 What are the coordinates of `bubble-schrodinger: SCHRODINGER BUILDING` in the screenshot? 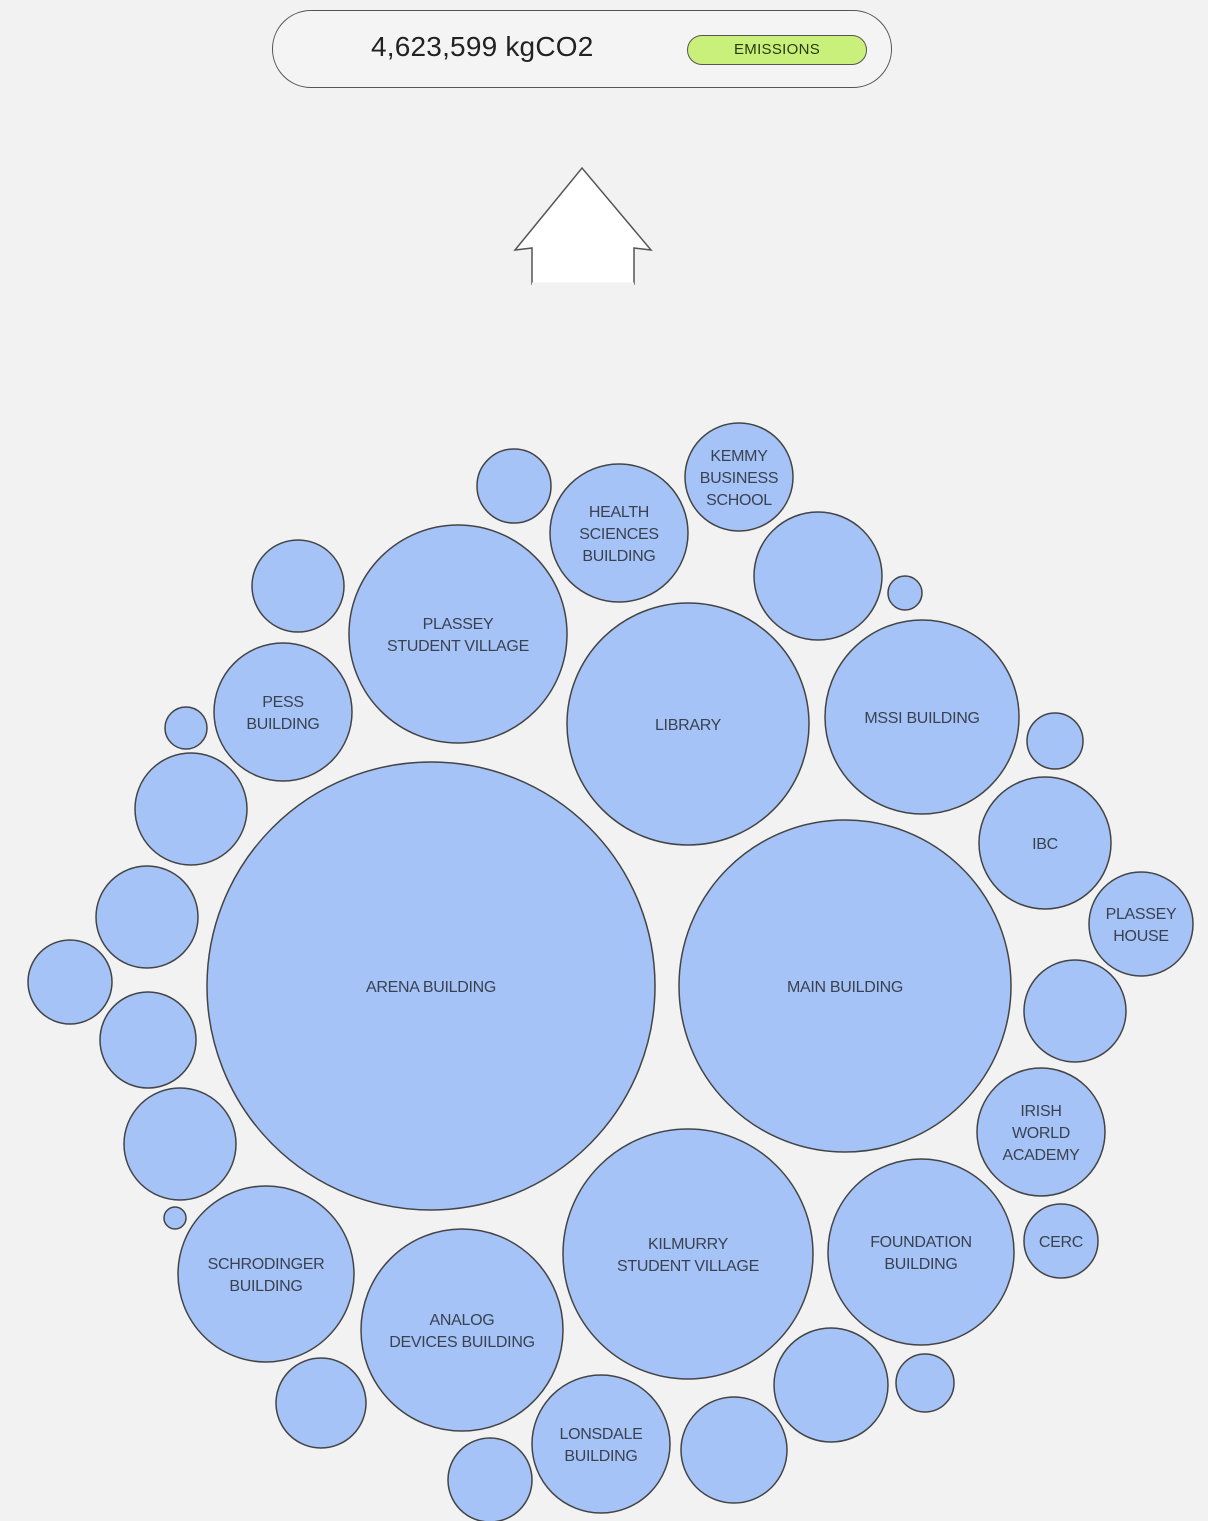 It's located at (266, 1274).